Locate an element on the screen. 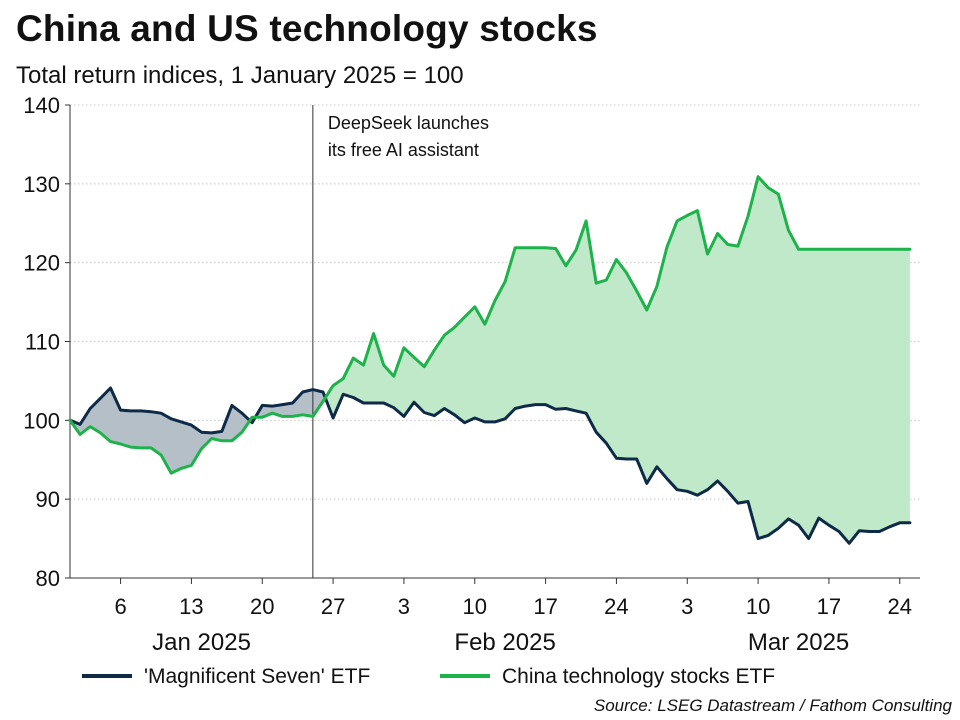 The height and width of the screenshot is (720, 960). y-tick-label: 90 is located at coordinates (48, 499).